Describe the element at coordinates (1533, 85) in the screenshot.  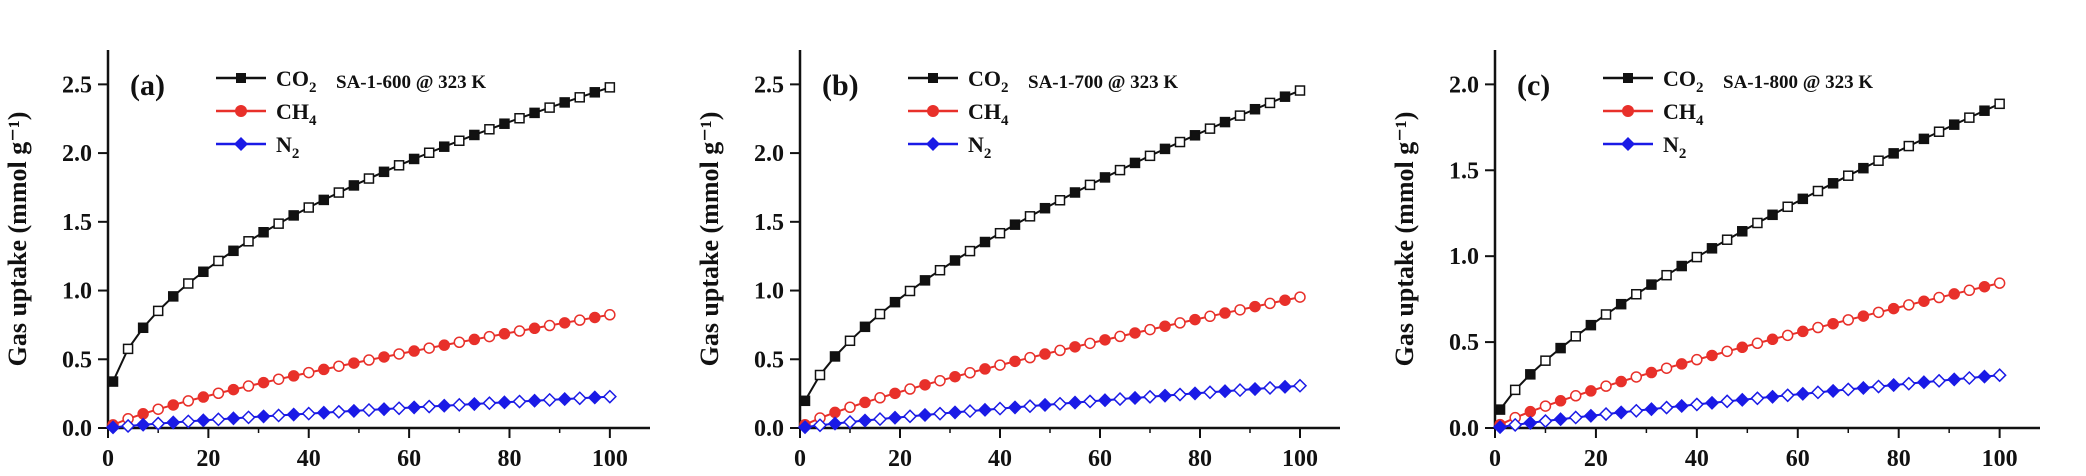
I see `panel-label: (c)` at that location.